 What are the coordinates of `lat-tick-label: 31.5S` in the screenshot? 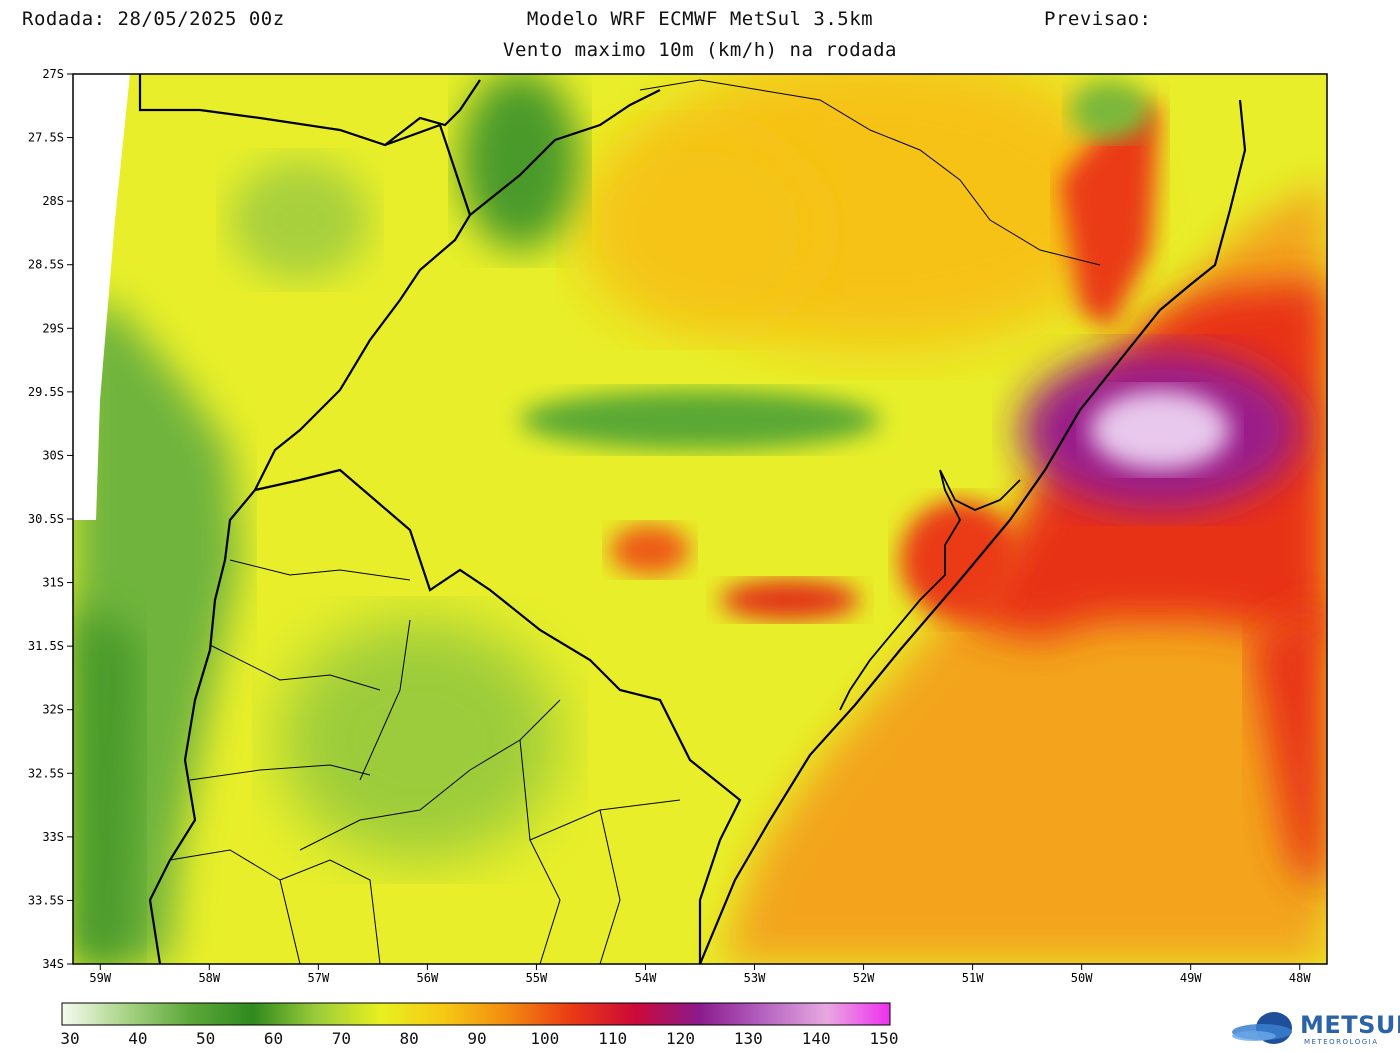 It's located at (46, 646).